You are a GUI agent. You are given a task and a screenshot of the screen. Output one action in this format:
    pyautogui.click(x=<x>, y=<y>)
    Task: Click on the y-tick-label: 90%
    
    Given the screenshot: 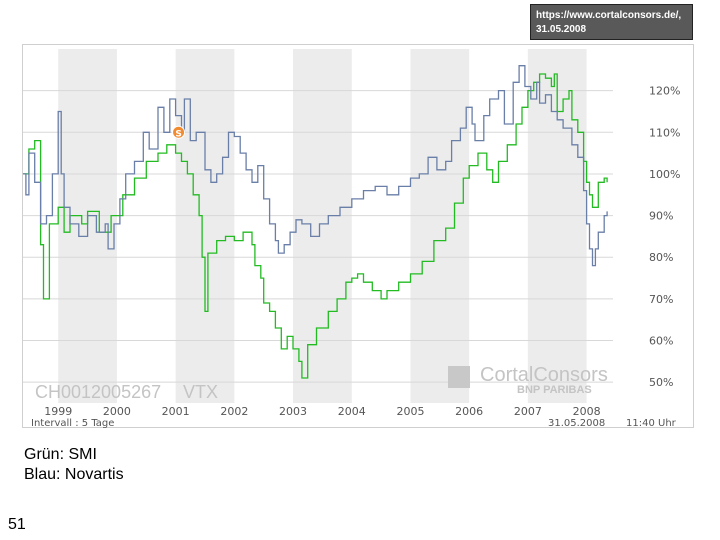 What is the action you would take?
    pyautogui.click(x=661, y=216)
    